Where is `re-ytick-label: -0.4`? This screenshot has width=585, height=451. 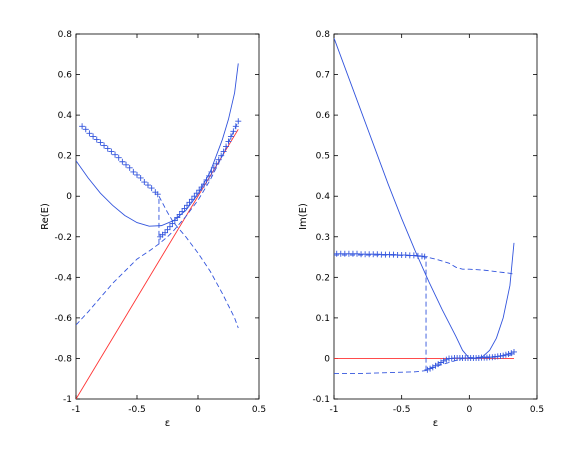
re-ytick-label: -0.4 is located at coordinates (63, 278).